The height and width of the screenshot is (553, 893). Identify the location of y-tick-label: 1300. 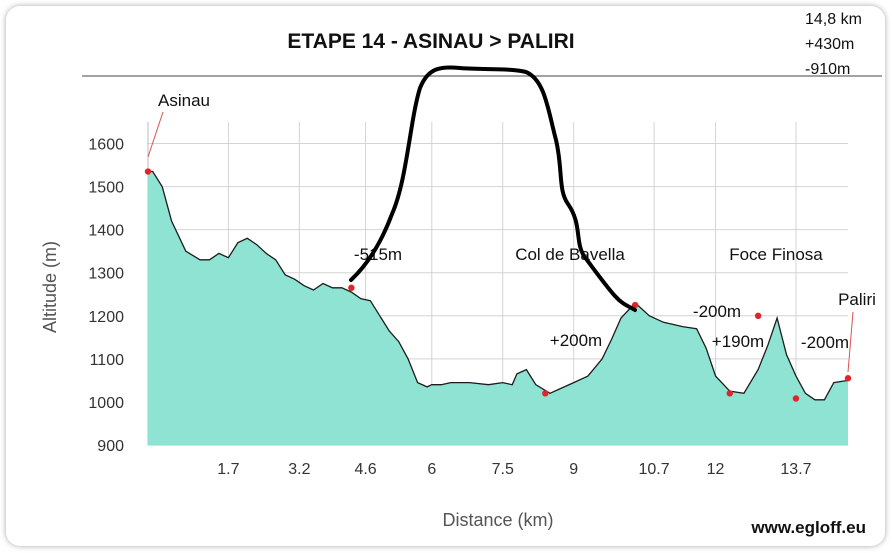
(106, 274).